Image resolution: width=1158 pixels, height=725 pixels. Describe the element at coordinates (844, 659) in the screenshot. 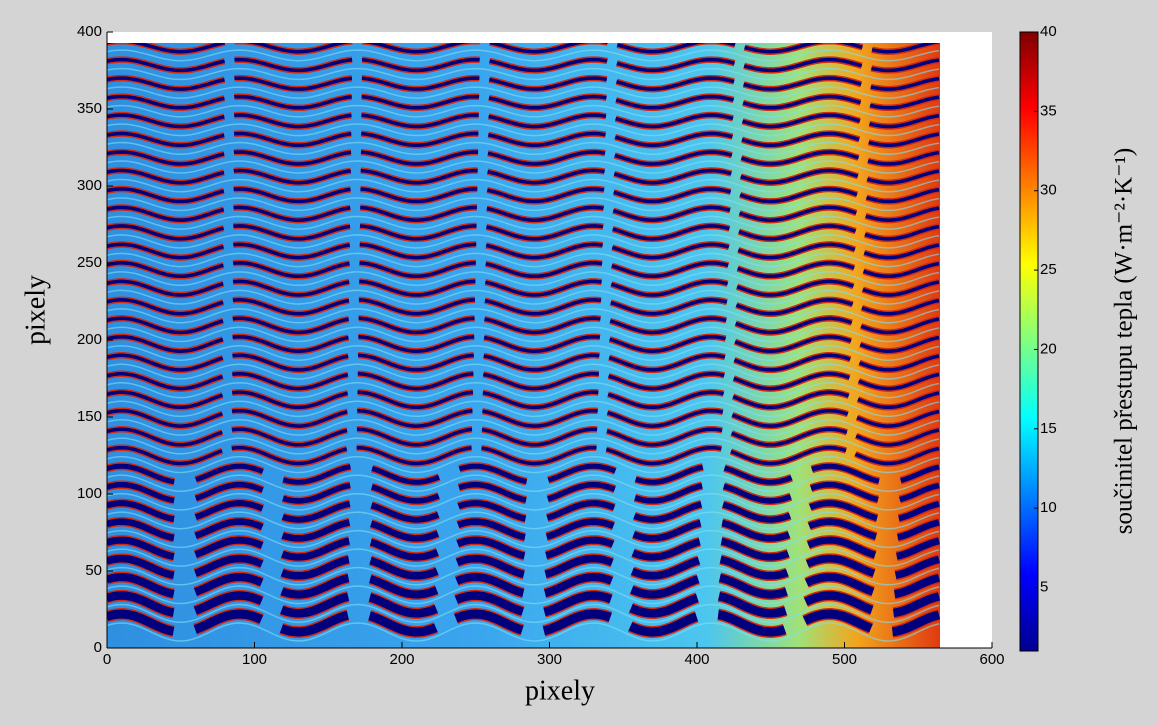

I see `x-tick-label: 500` at that location.